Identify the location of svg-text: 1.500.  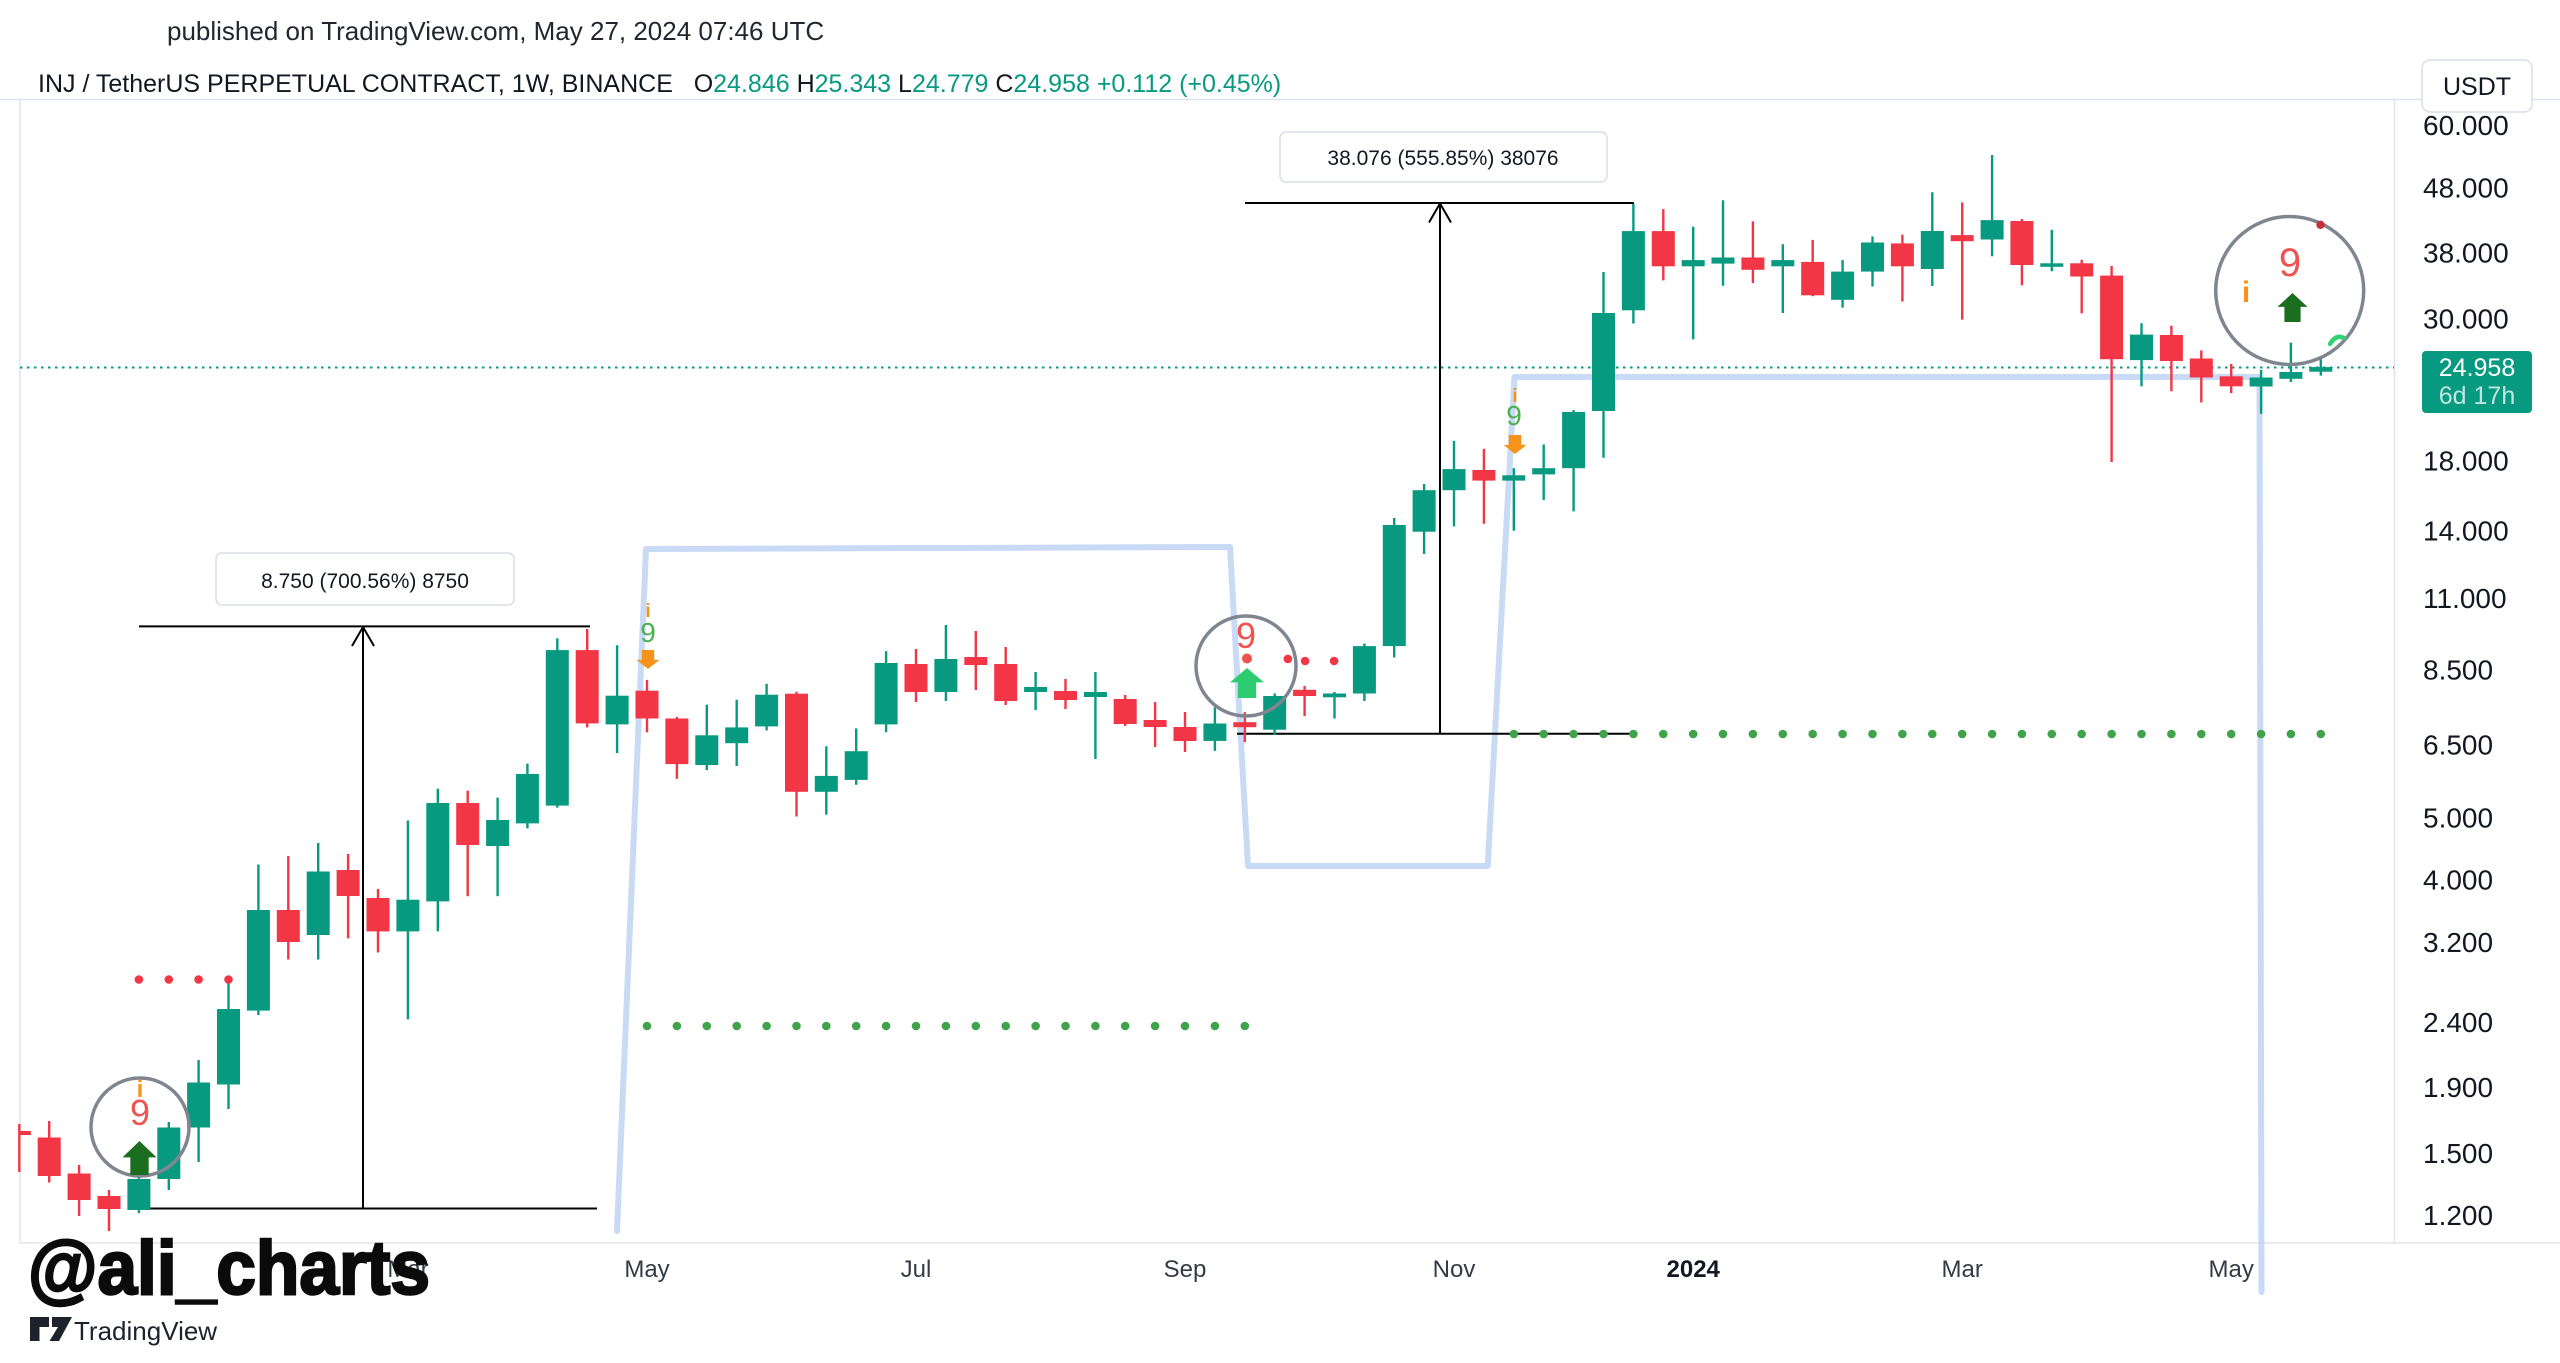
(2458, 1153).